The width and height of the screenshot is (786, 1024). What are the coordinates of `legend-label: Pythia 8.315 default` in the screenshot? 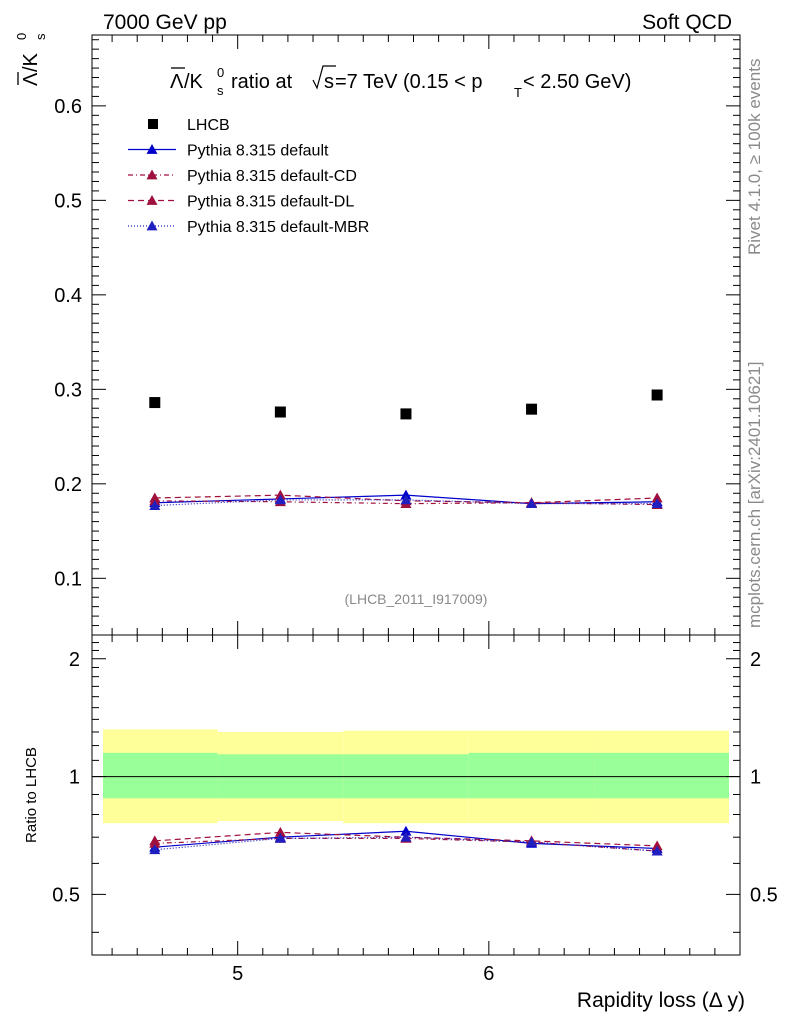 It's located at (258, 151).